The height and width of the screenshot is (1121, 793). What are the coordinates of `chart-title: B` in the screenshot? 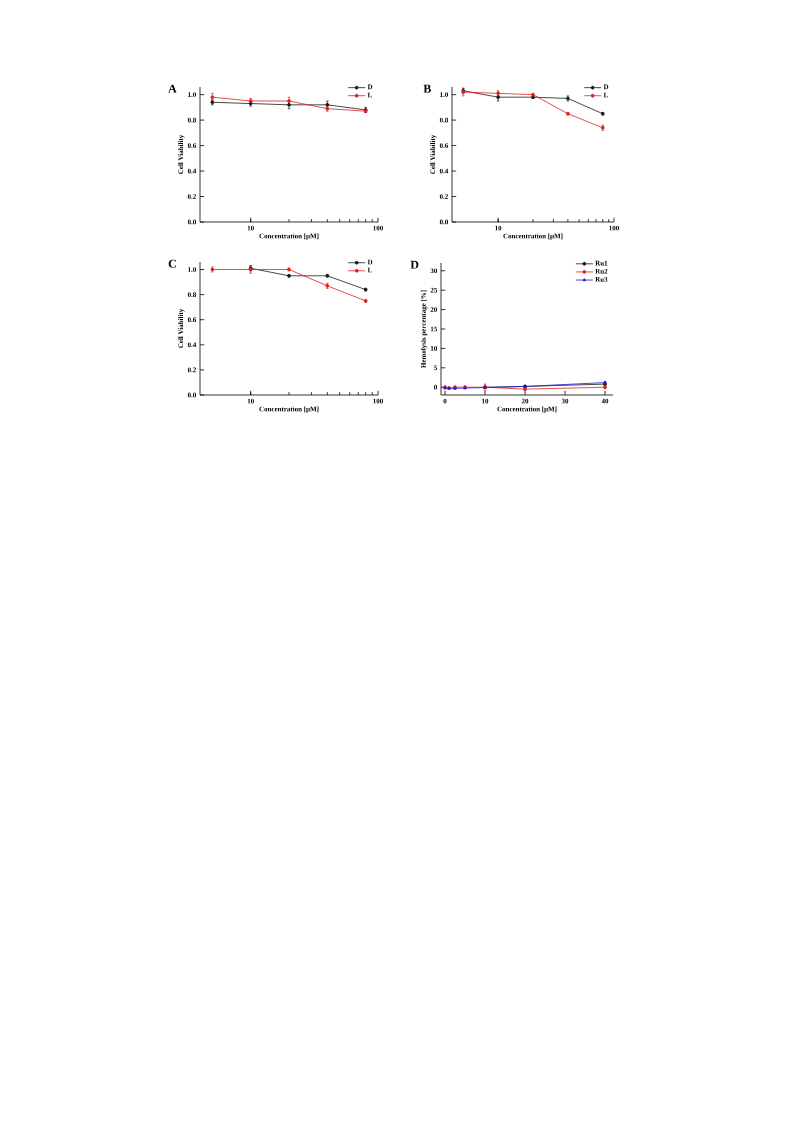 It's located at (427, 88).